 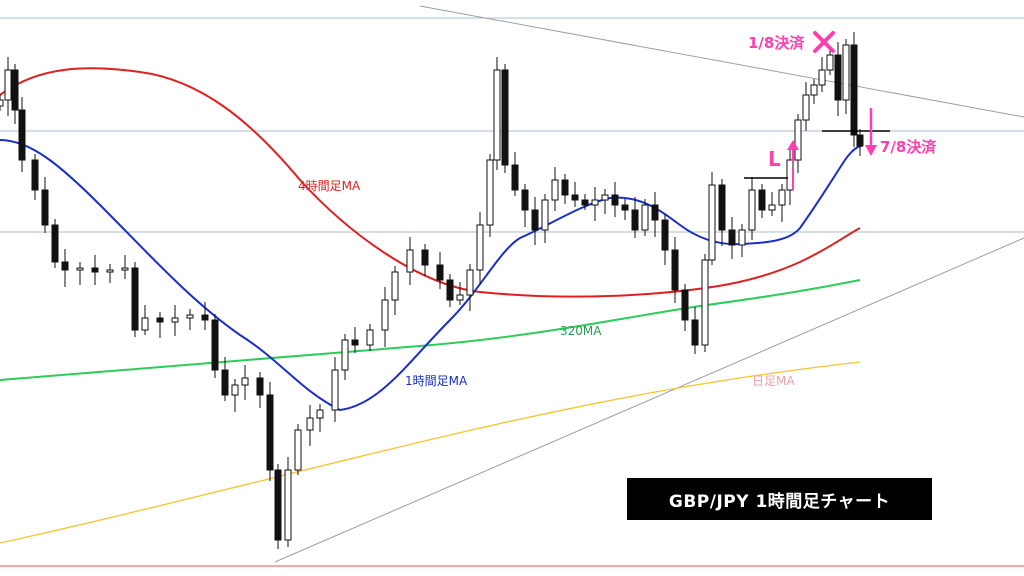 What do you see at coordinates (436, 381) in the screenshot?
I see `ma-1h-label: 1時間足MA` at bounding box center [436, 381].